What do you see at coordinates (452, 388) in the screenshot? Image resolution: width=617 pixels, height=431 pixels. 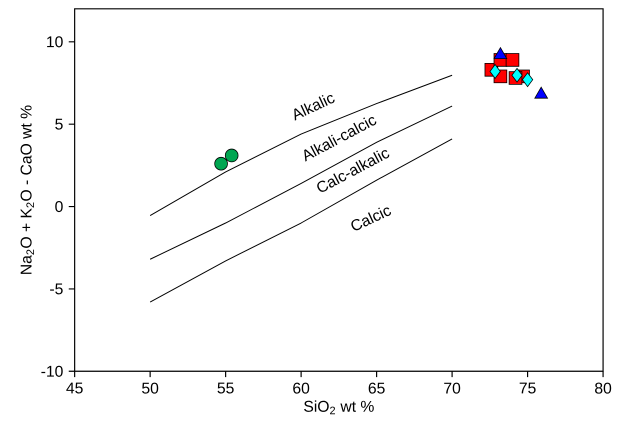 I see `x-tick-label: 70` at bounding box center [452, 388].